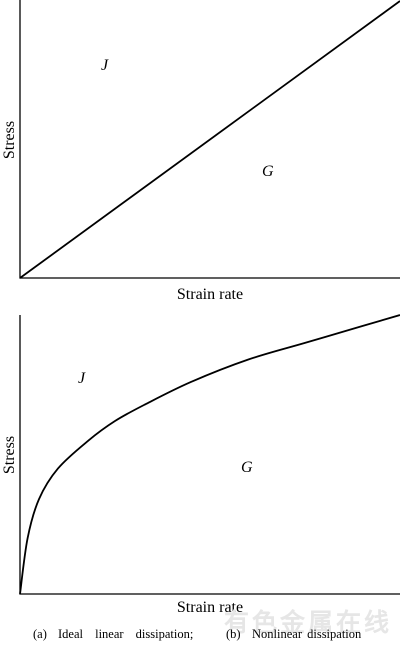 Image resolution: width=400 pixels, height=651 pixels. Describe the element at coordinates (9, 140) in the screenshot. I see `panel-a-ylabel: Stress` at that location.